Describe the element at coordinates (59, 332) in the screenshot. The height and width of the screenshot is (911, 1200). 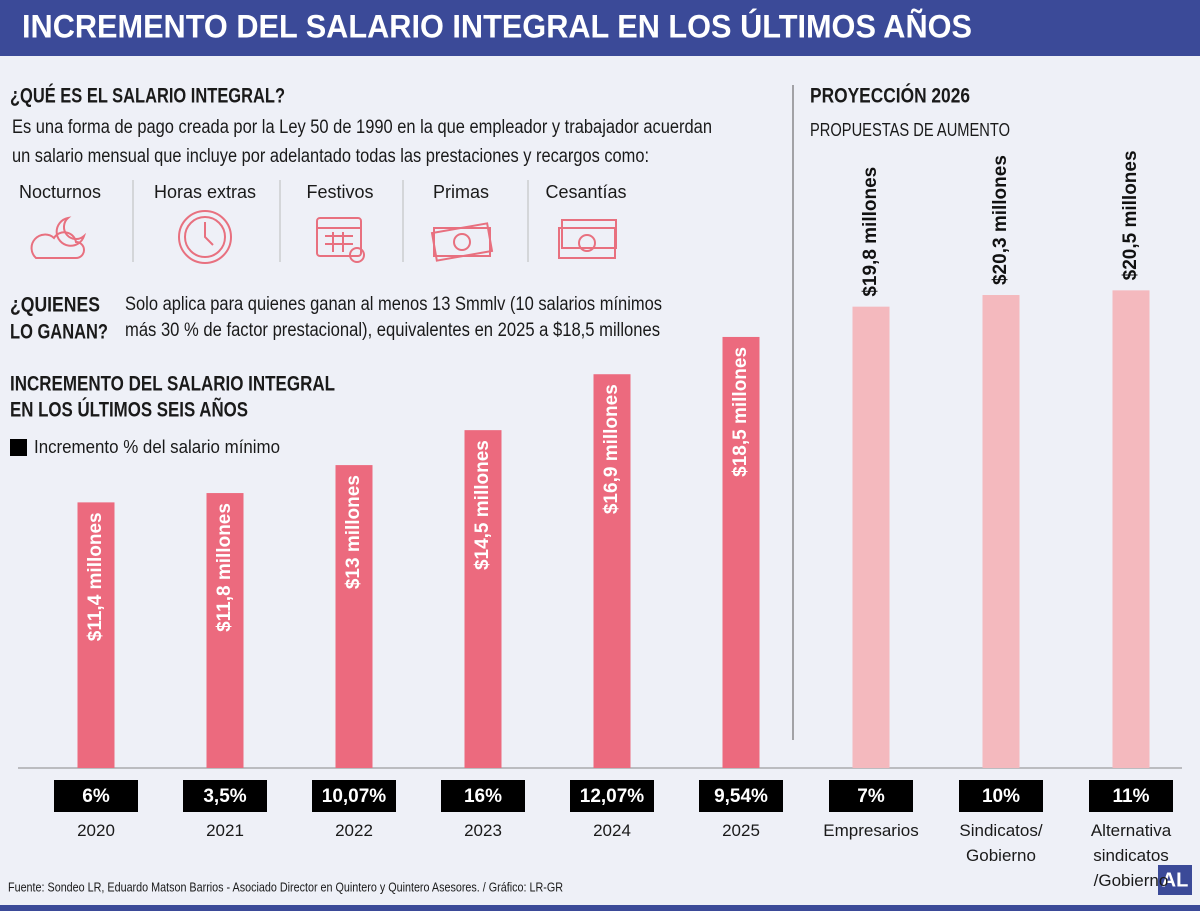
I see `section-heading: LO GANAN?` at that location.